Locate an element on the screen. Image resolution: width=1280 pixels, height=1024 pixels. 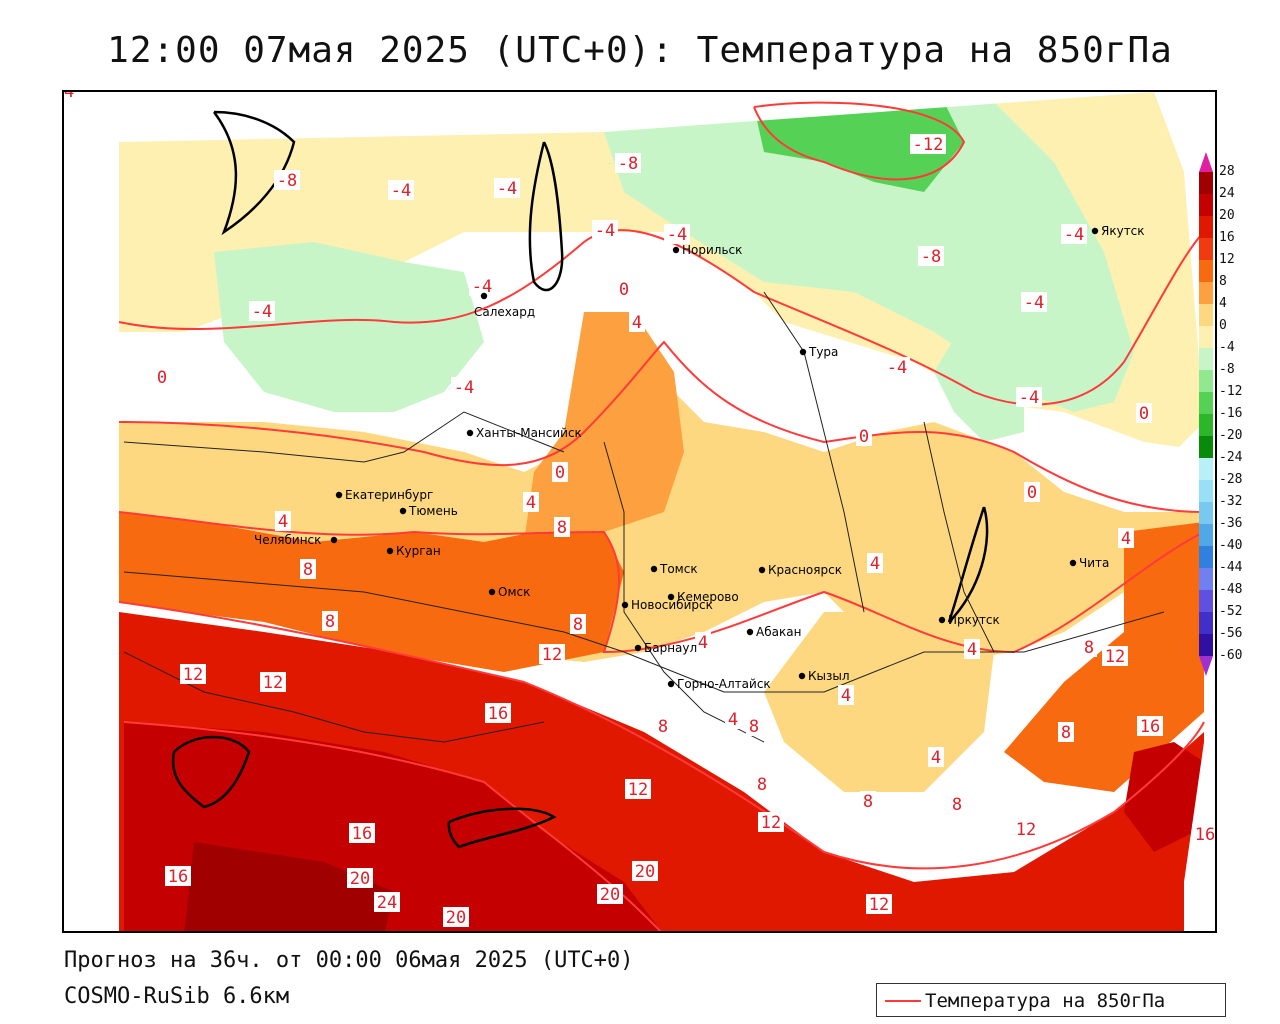
city-label: Екатеринбург is located at coordinates (389, 495).